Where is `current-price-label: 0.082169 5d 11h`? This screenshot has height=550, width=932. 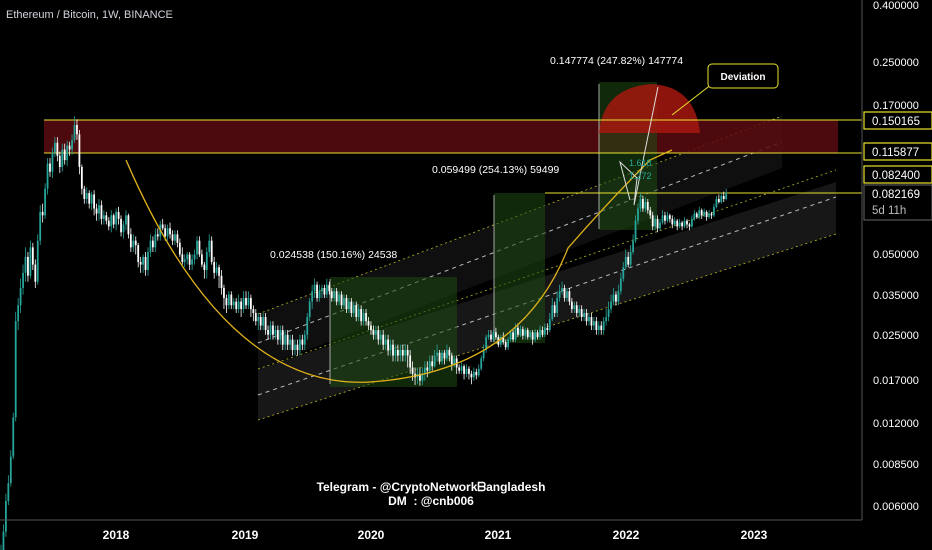 current-price-label: 0.082169 5d 11h is located at coordinates (897, 202).